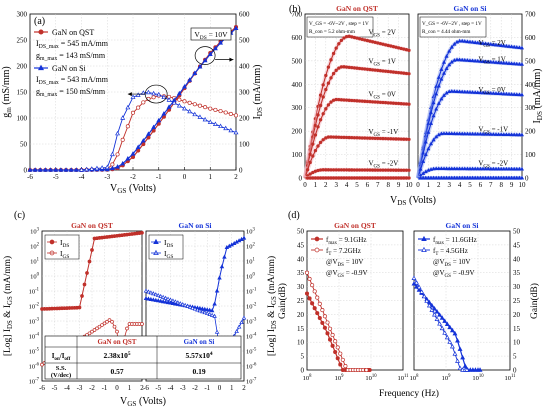 This screenshot has height=418, width=550. Describe the element at coordinates (24, 145) in the screenshot. I see `ytick-label-left: 50` at that location.